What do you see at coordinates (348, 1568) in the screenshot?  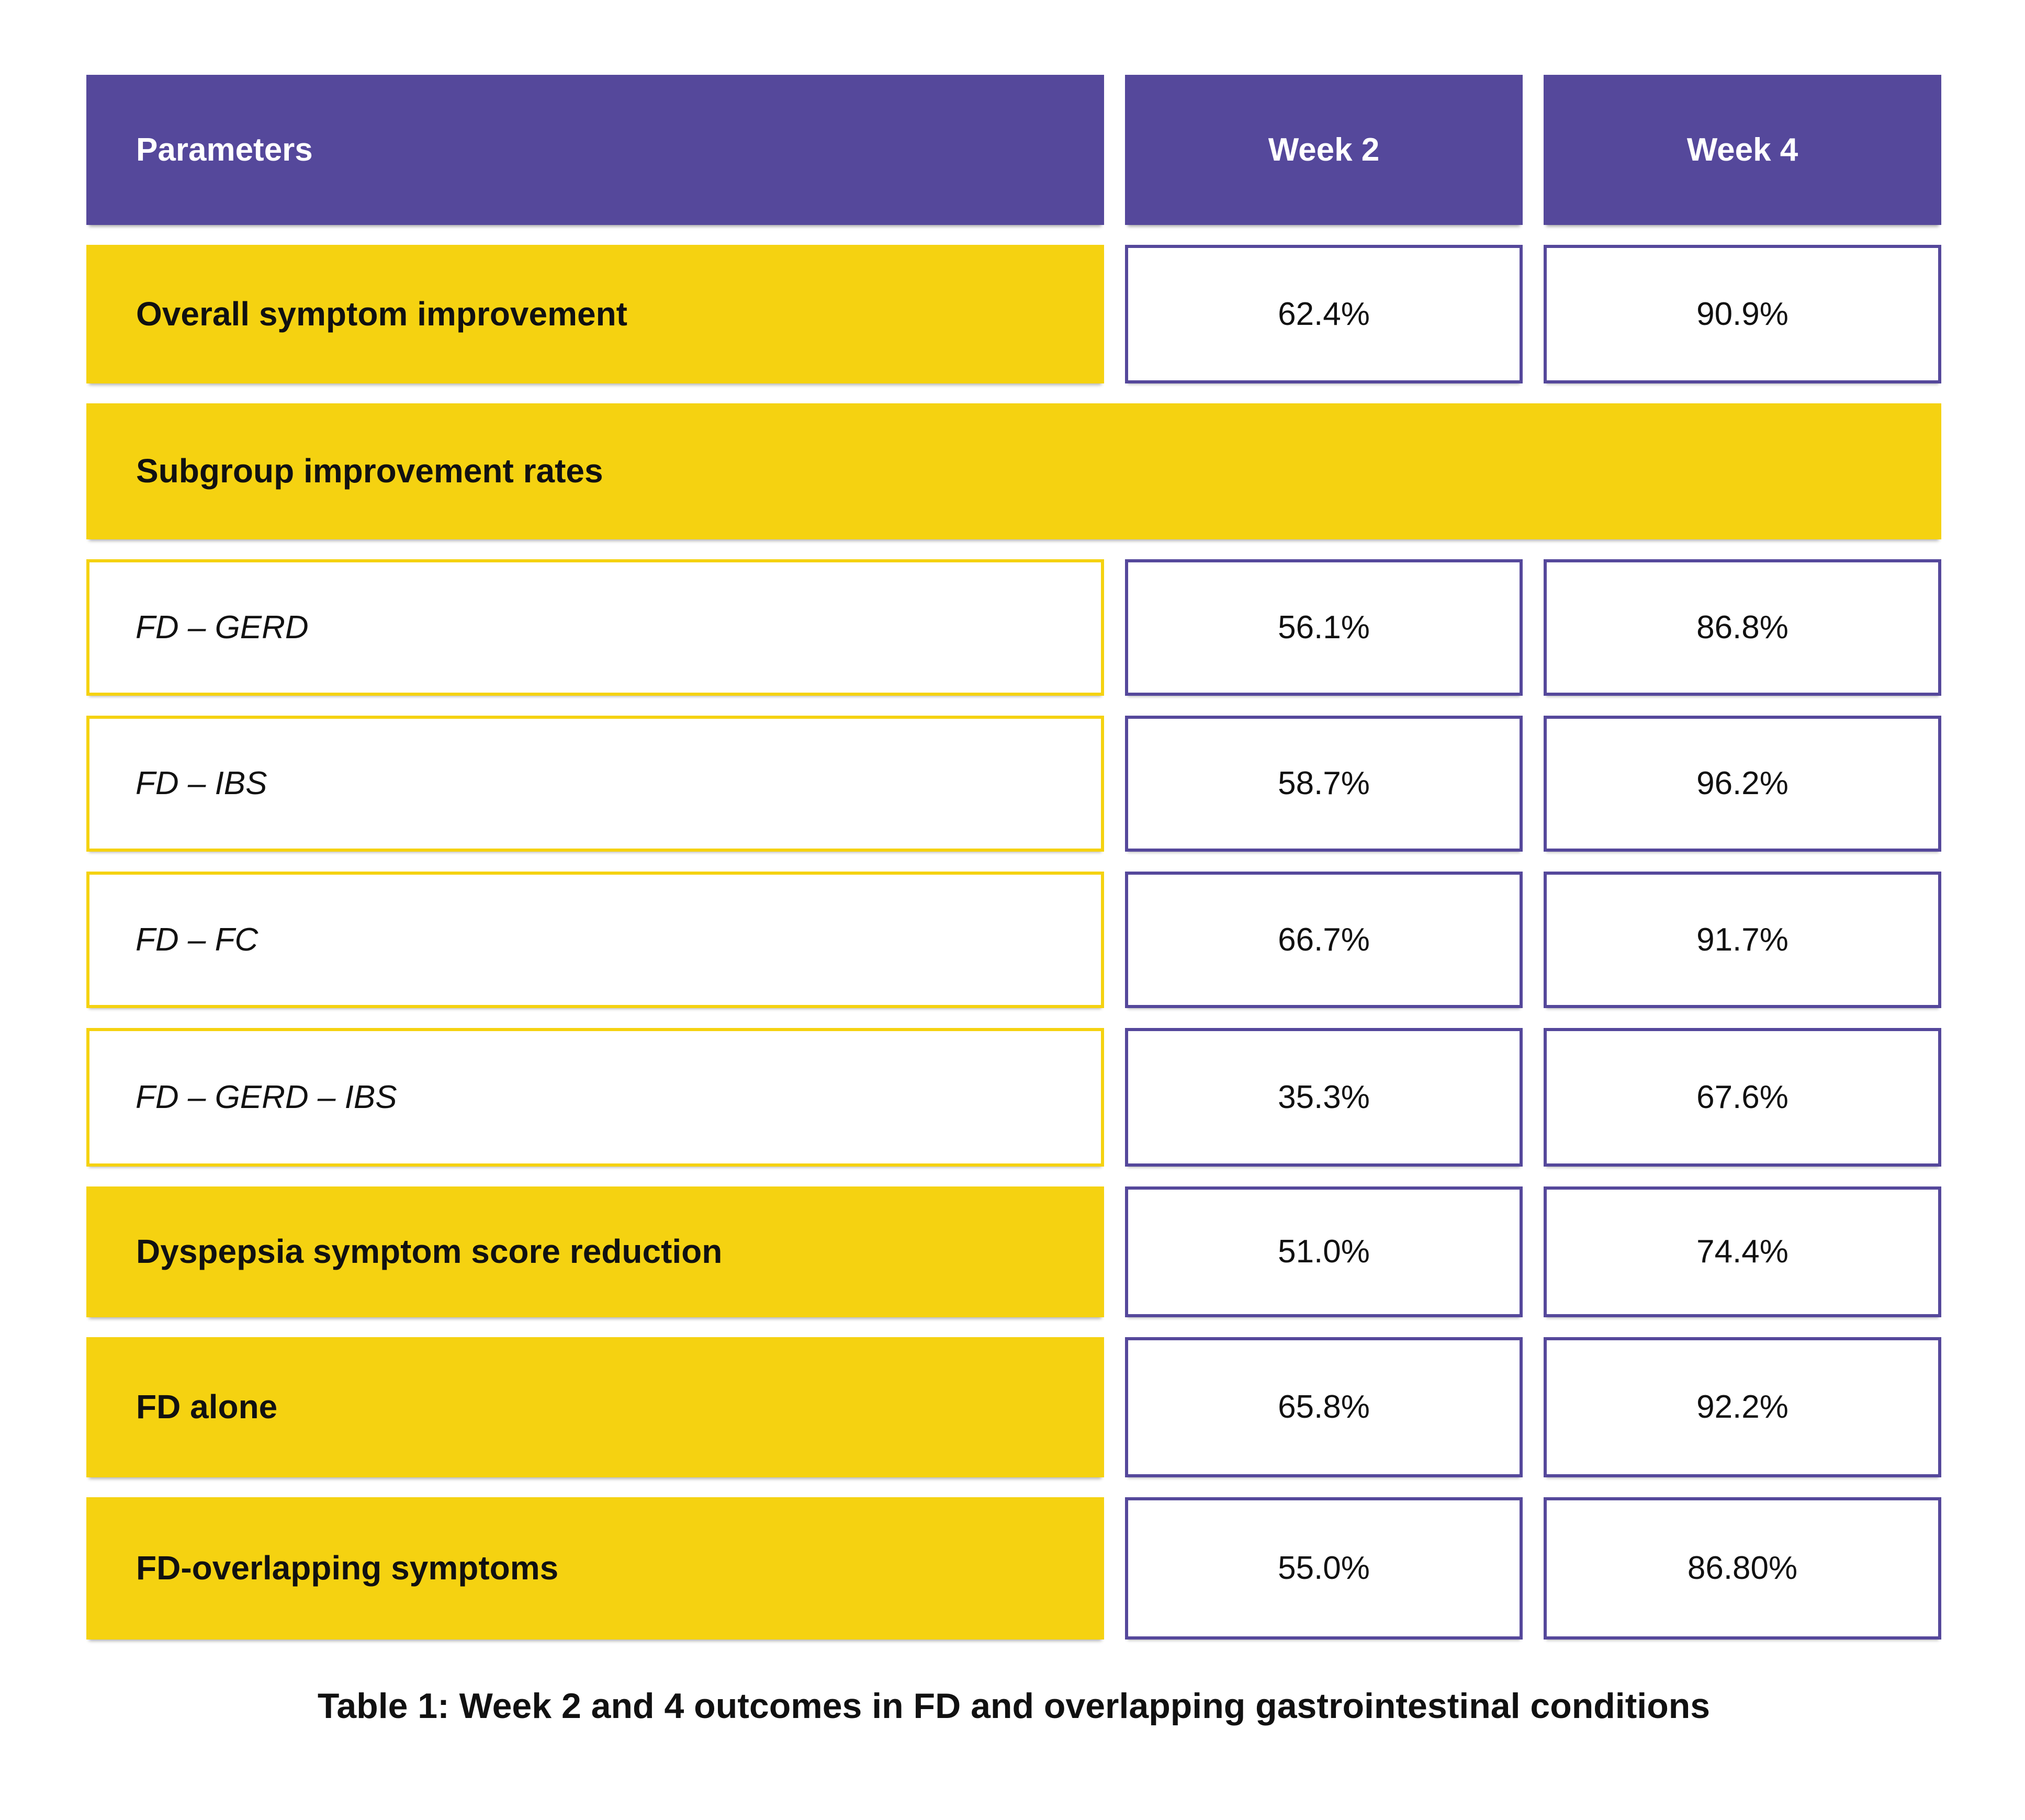 I see `row-label-text: FD-overlapping symptoms` at bounding box center [348, 1568].